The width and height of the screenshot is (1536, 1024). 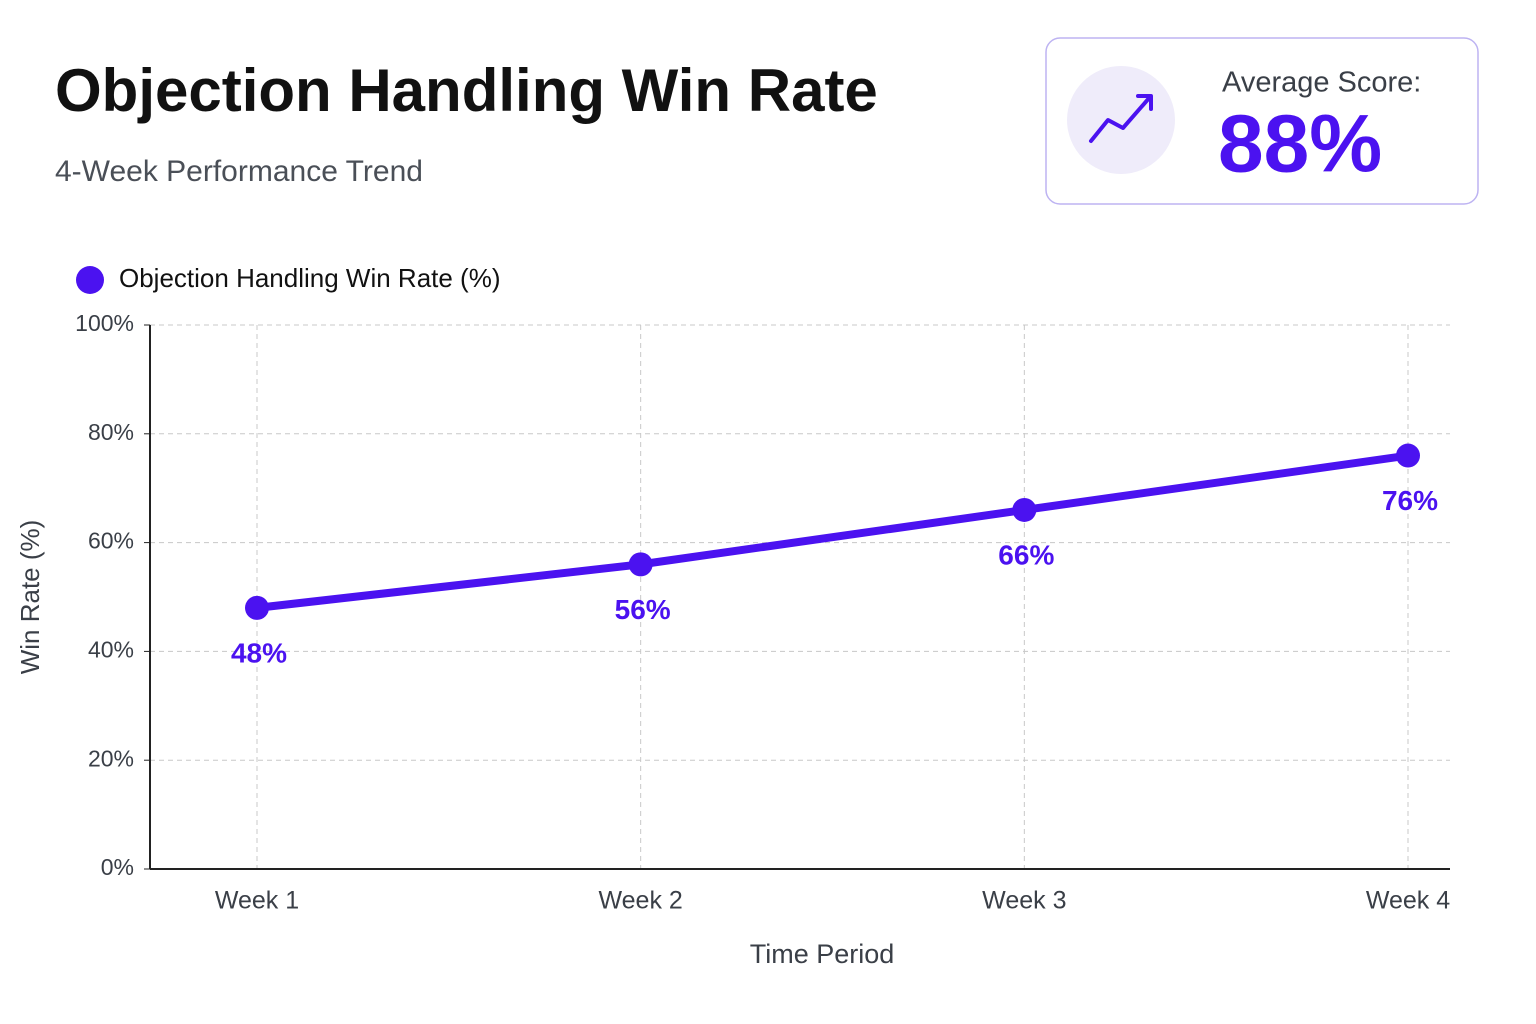 What do you see at coordinates (822, 954) in the screenshot?
I see `x-axis-title: Time Period` at bounding box center [822, 954].